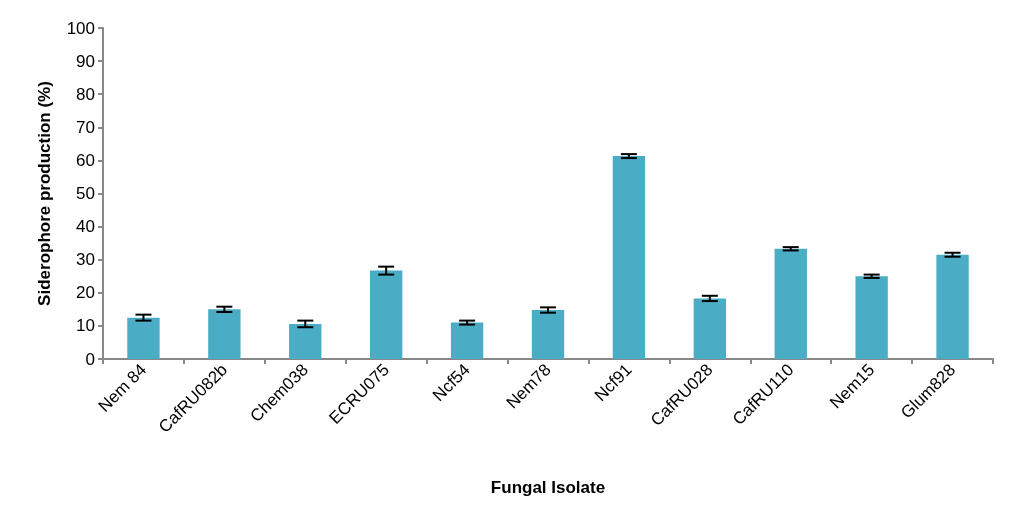  I want to click on y-tick-label: 20, so click(85, 293).